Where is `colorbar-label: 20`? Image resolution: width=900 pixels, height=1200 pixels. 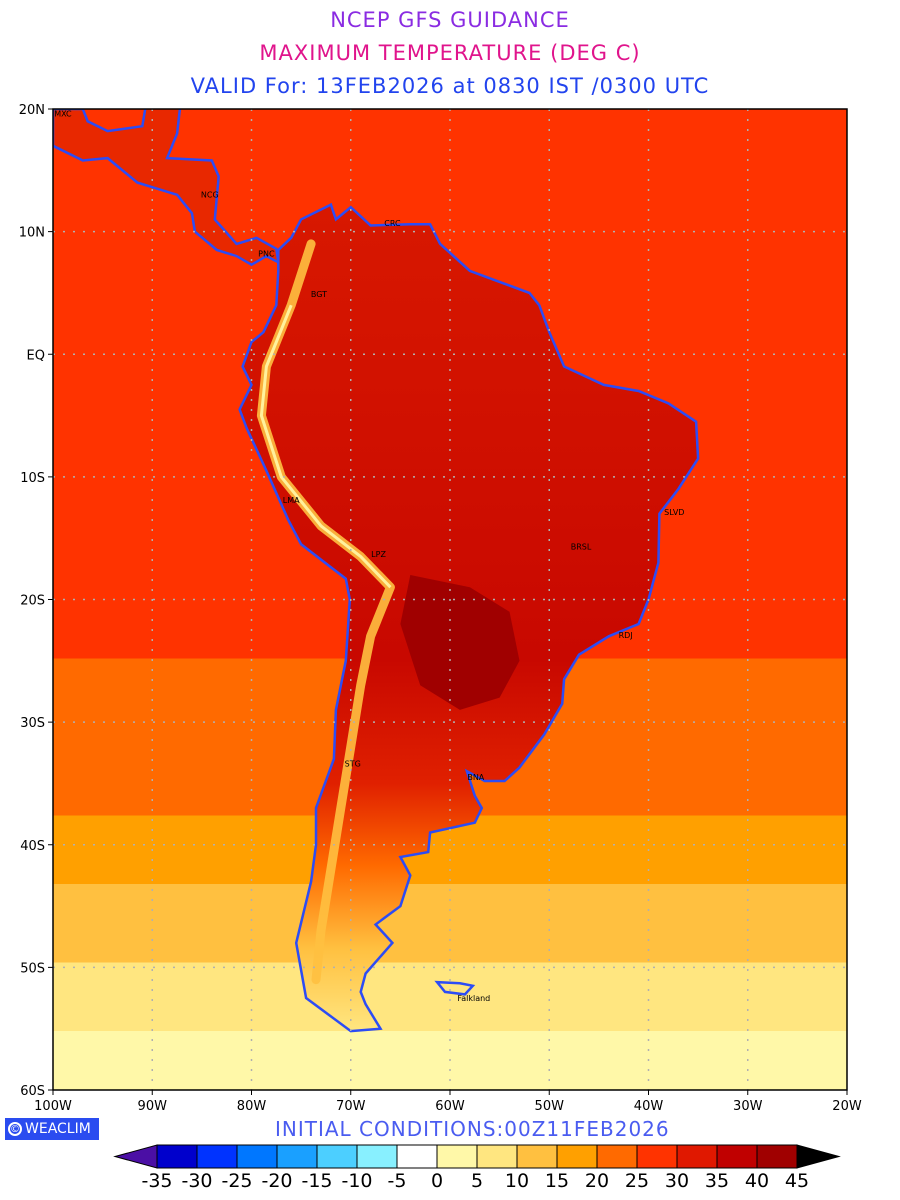
colorbar-label: 20 is located at coordinates (597, 1181).